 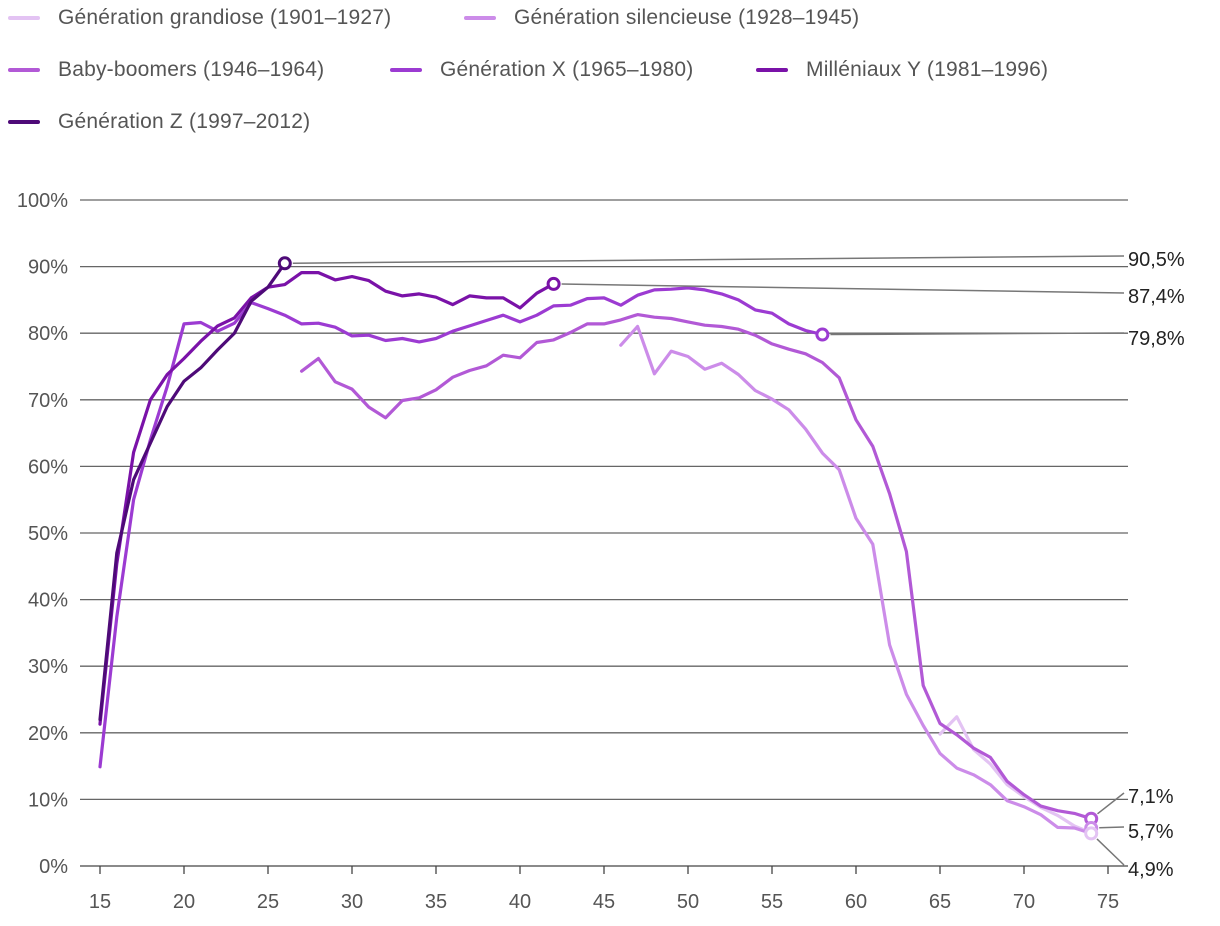 What do you see at coordinates (1151, 870) in the screenshot?
I see `annotation-label: 4,9%` at bounding box center [1151, 870].